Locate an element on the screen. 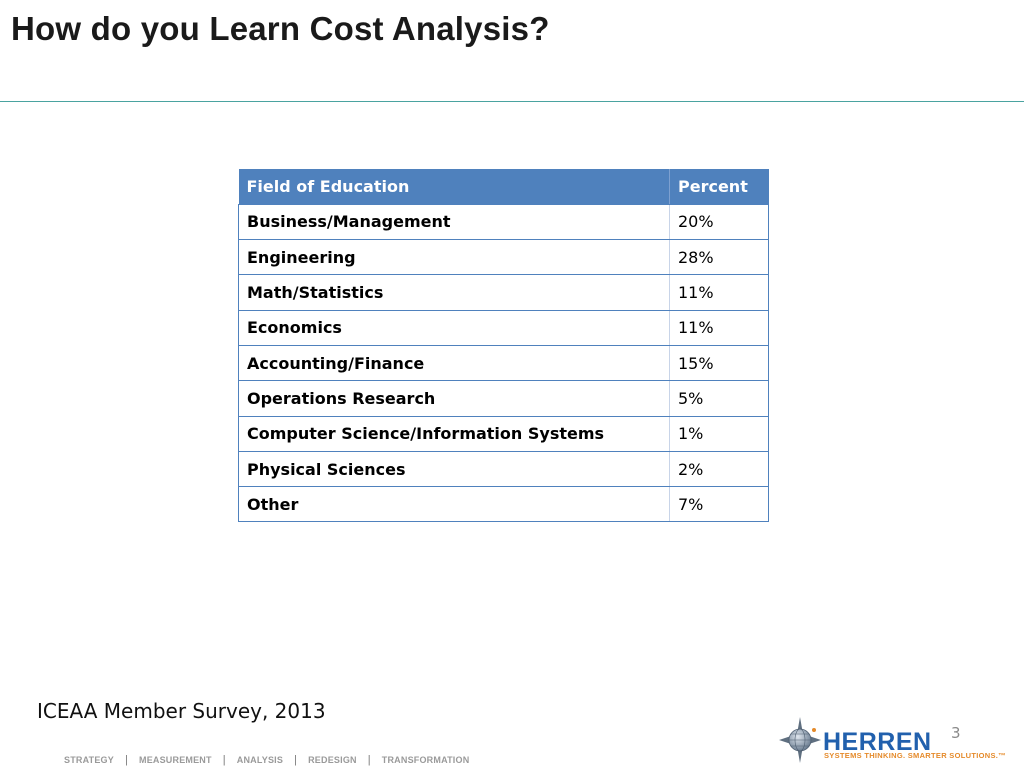  field-cell: Engineering is located at coordinates (454, 257).